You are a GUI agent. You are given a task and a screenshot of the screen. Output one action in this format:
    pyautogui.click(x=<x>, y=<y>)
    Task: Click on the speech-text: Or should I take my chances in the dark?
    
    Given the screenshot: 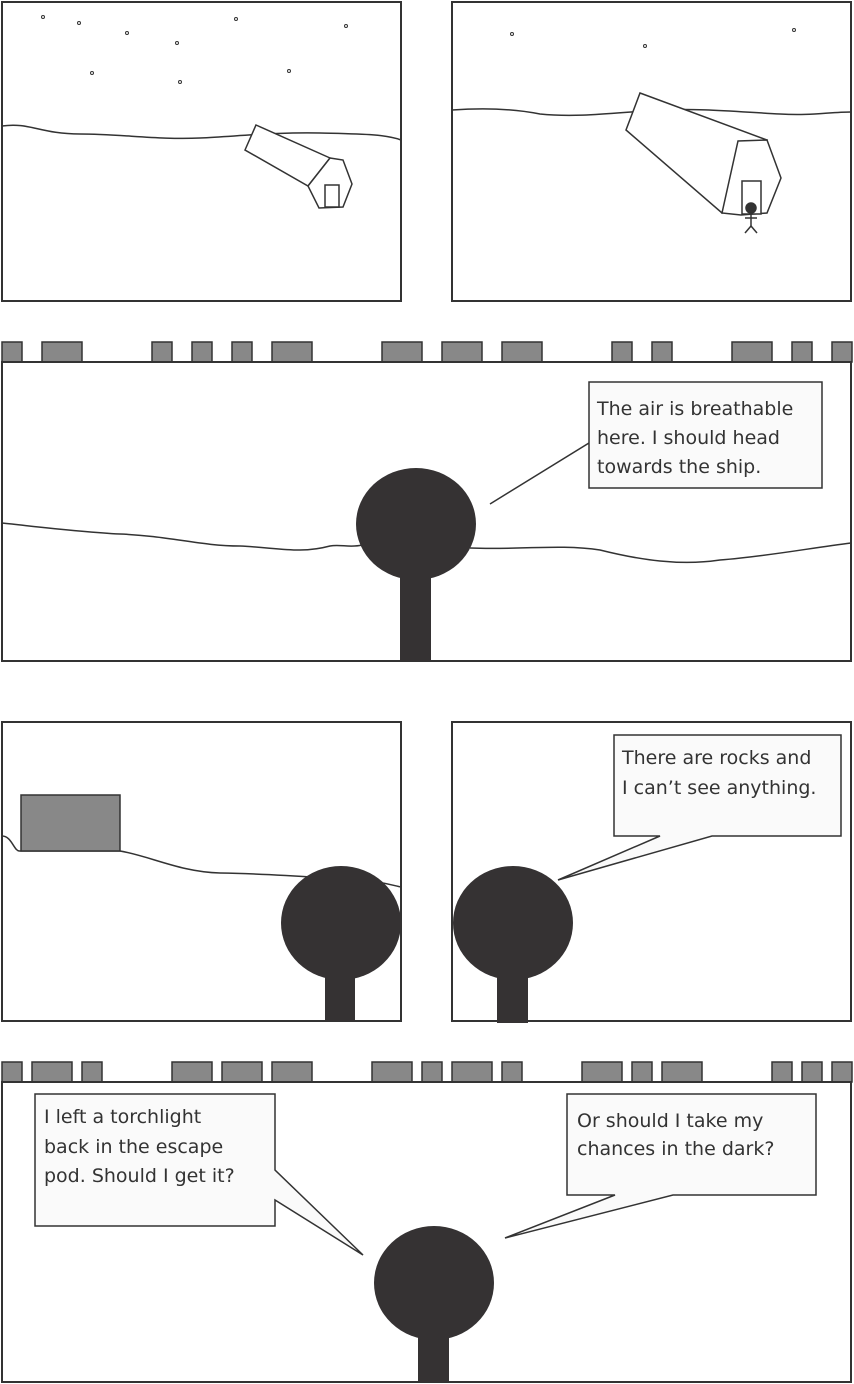 What is the action you would take?
    pyautogui.click(x=675, y=1135)
    